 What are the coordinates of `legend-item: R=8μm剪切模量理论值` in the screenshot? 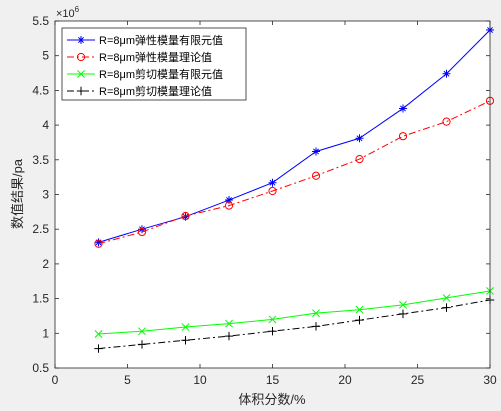 It's located at (139, 91).